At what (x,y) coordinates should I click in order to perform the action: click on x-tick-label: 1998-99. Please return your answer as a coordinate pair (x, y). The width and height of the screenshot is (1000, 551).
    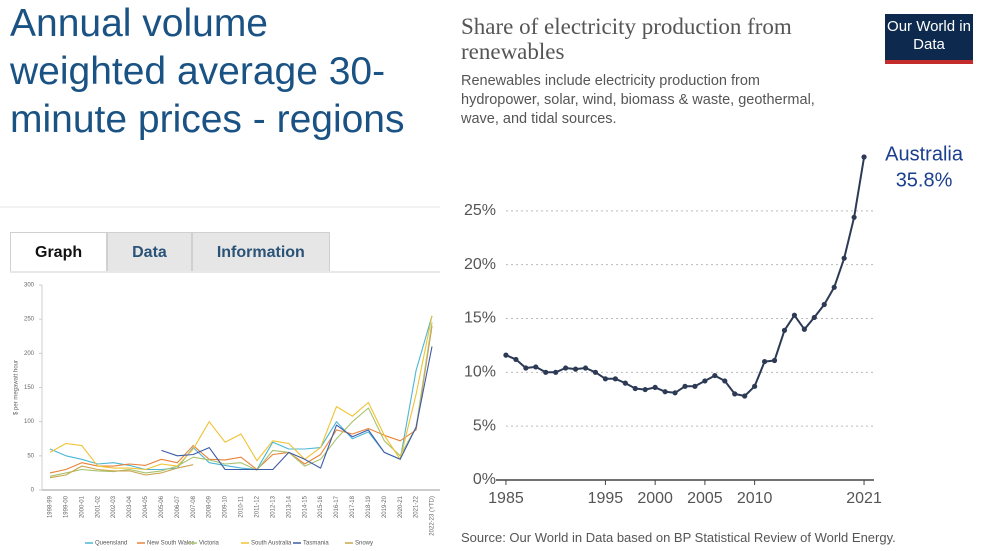
    Looking at the image, I should click on (51, 506).